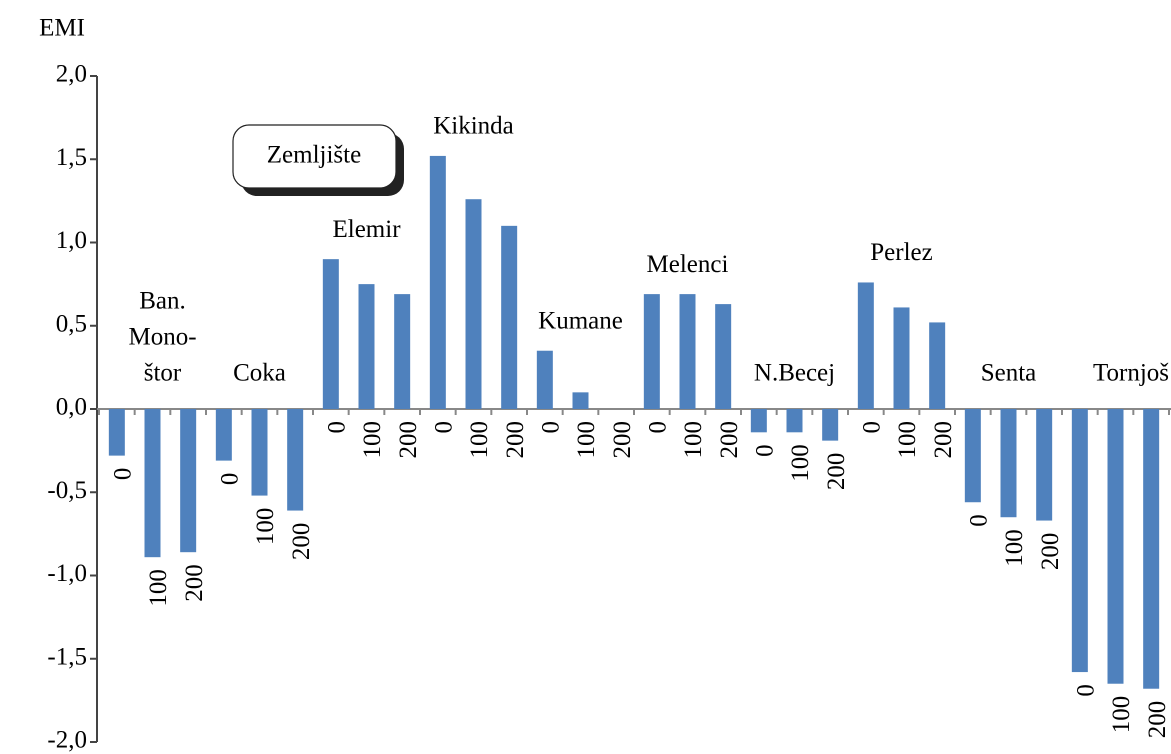  What do you see at coordinates (901, 252) in the screenshot?
I see `group-label: Perlez` at bounding box center [901, 252].